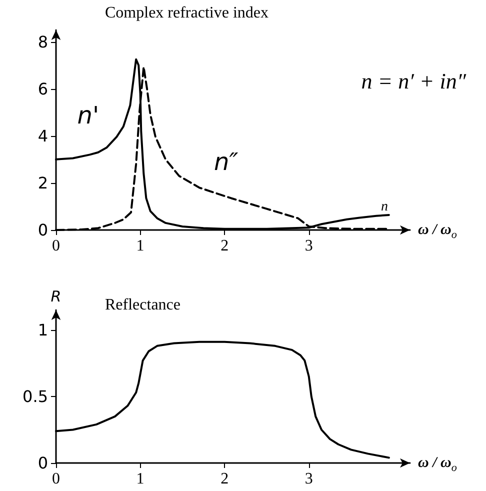 This screenshot has width=486, height=491. I want to click on y-tick-label: 8, so click(43, 42).